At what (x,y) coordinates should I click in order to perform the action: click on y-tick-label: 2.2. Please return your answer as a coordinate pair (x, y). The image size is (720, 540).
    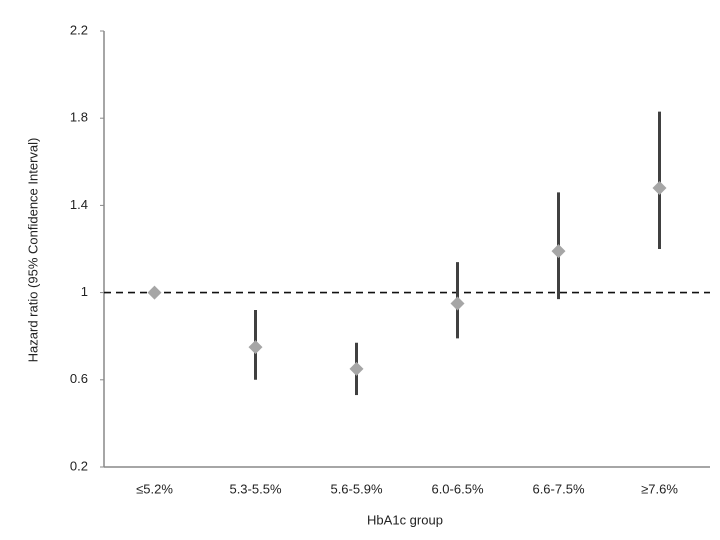
    Looking at the image, I should click on (79, 29).